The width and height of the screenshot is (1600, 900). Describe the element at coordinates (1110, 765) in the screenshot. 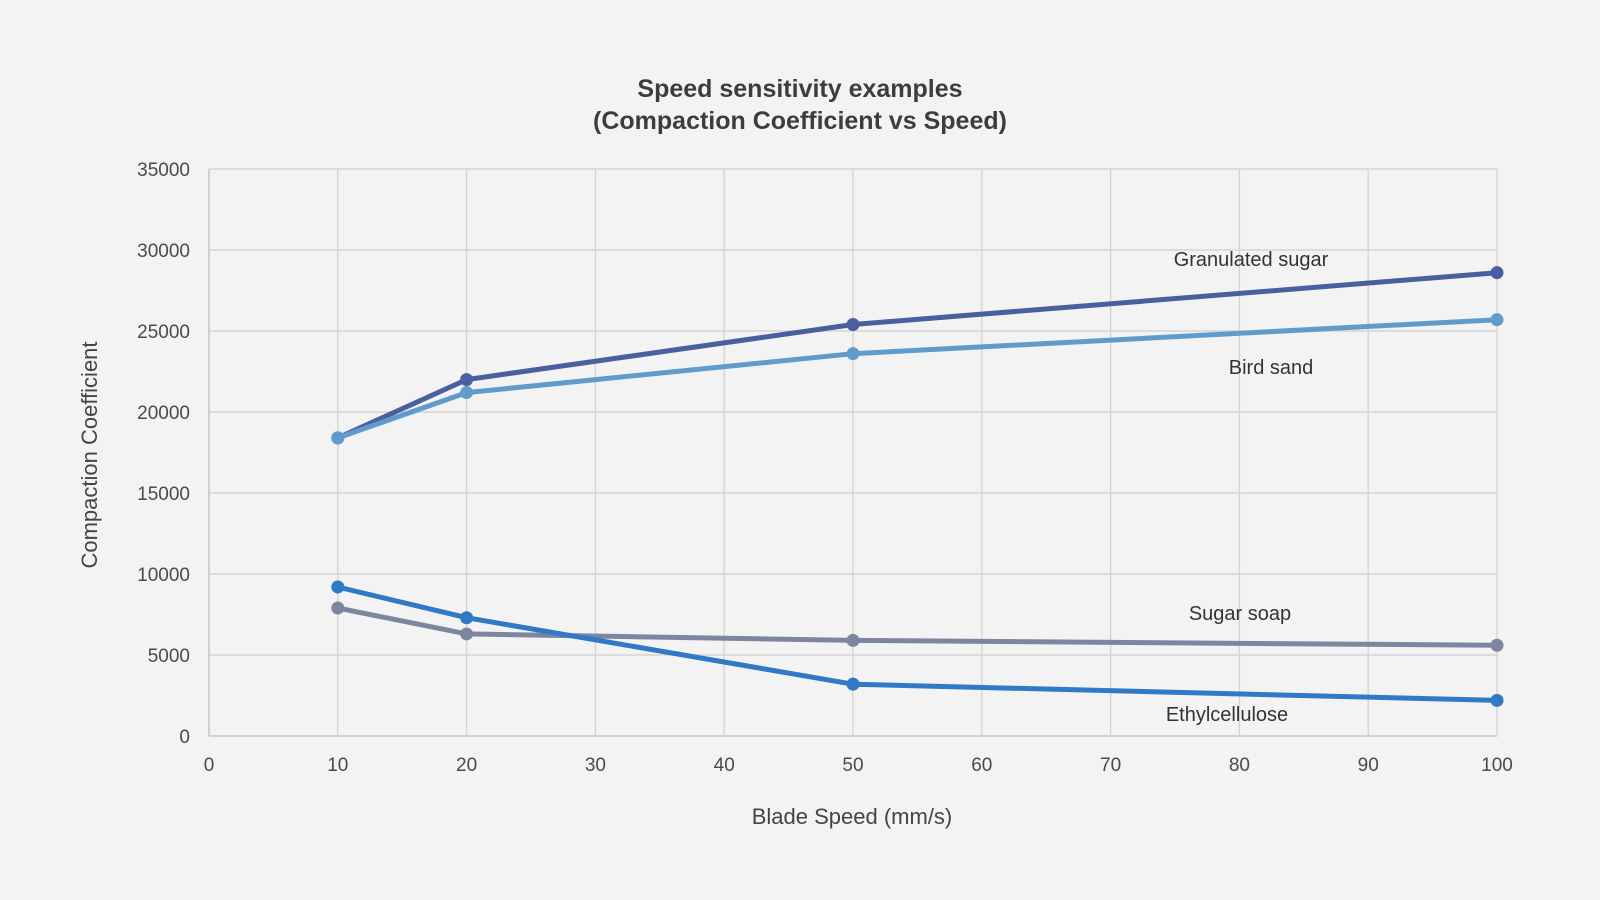

I see `x-tick-label-70: 70` at that location.